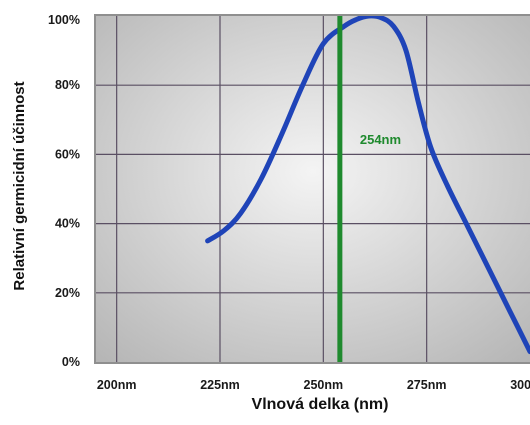 This screenshot has width=530, height=425. What do you see at coordinates (520, 385) in the screenshot?
I see `x-tick-label: 300nm` at bounding box center [520, 385].